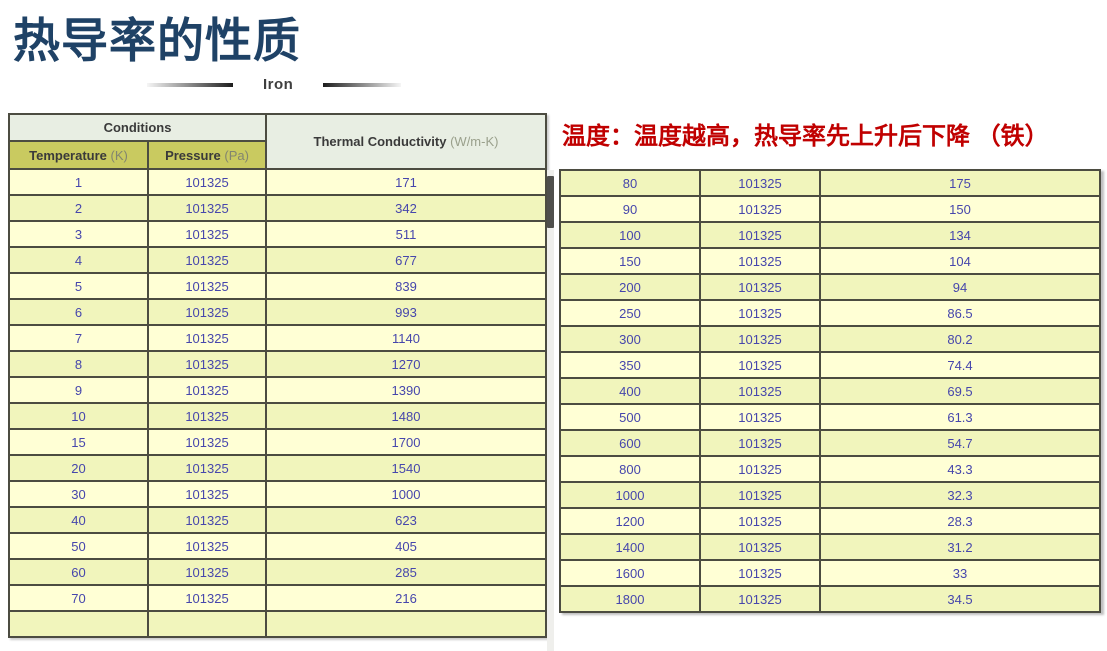 The image size is (1107, 651). I want to click on table-cell: 15, so click(78, 442).